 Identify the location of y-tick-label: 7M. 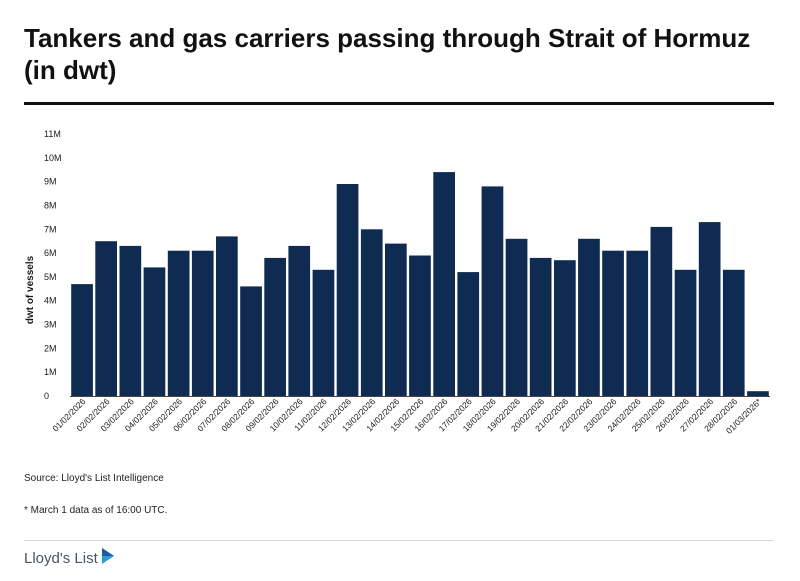
(50, 229).